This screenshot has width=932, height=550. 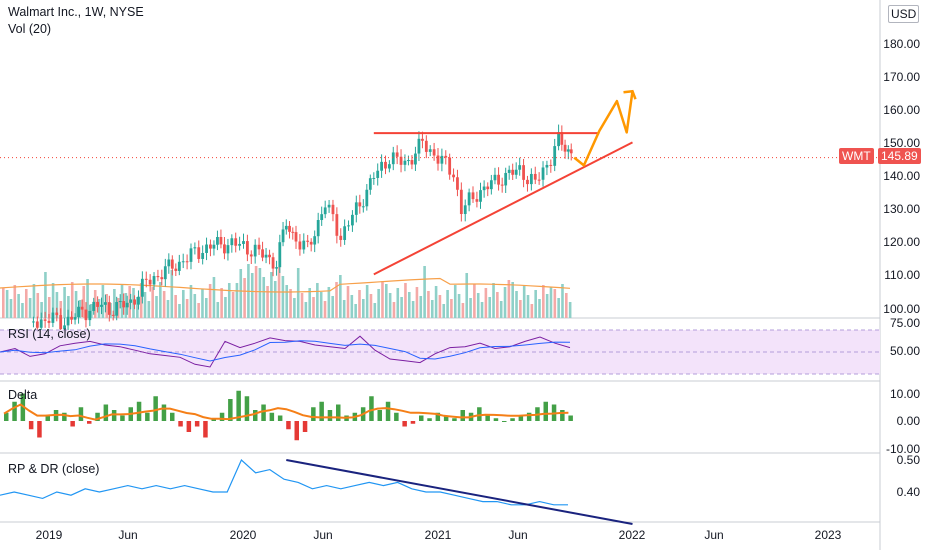 What do you see at coordinates (49, 334) in the screenshot?
I see `rsi-title: RSI (14, close)` at bounding box center [49, 334].